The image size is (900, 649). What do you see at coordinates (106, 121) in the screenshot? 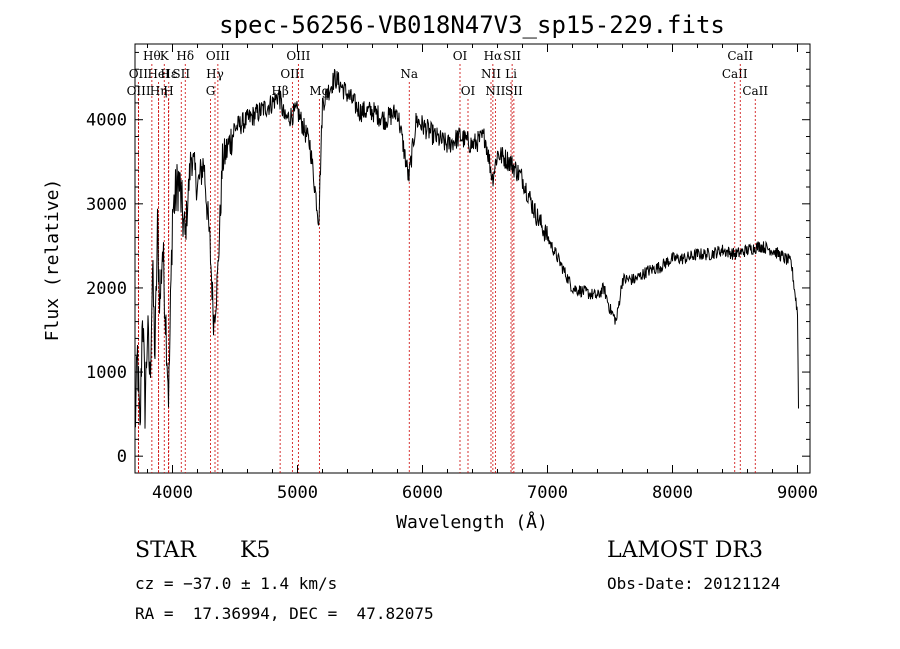
I see `y-tick-label: 4000` at bounding box center [106, 121].